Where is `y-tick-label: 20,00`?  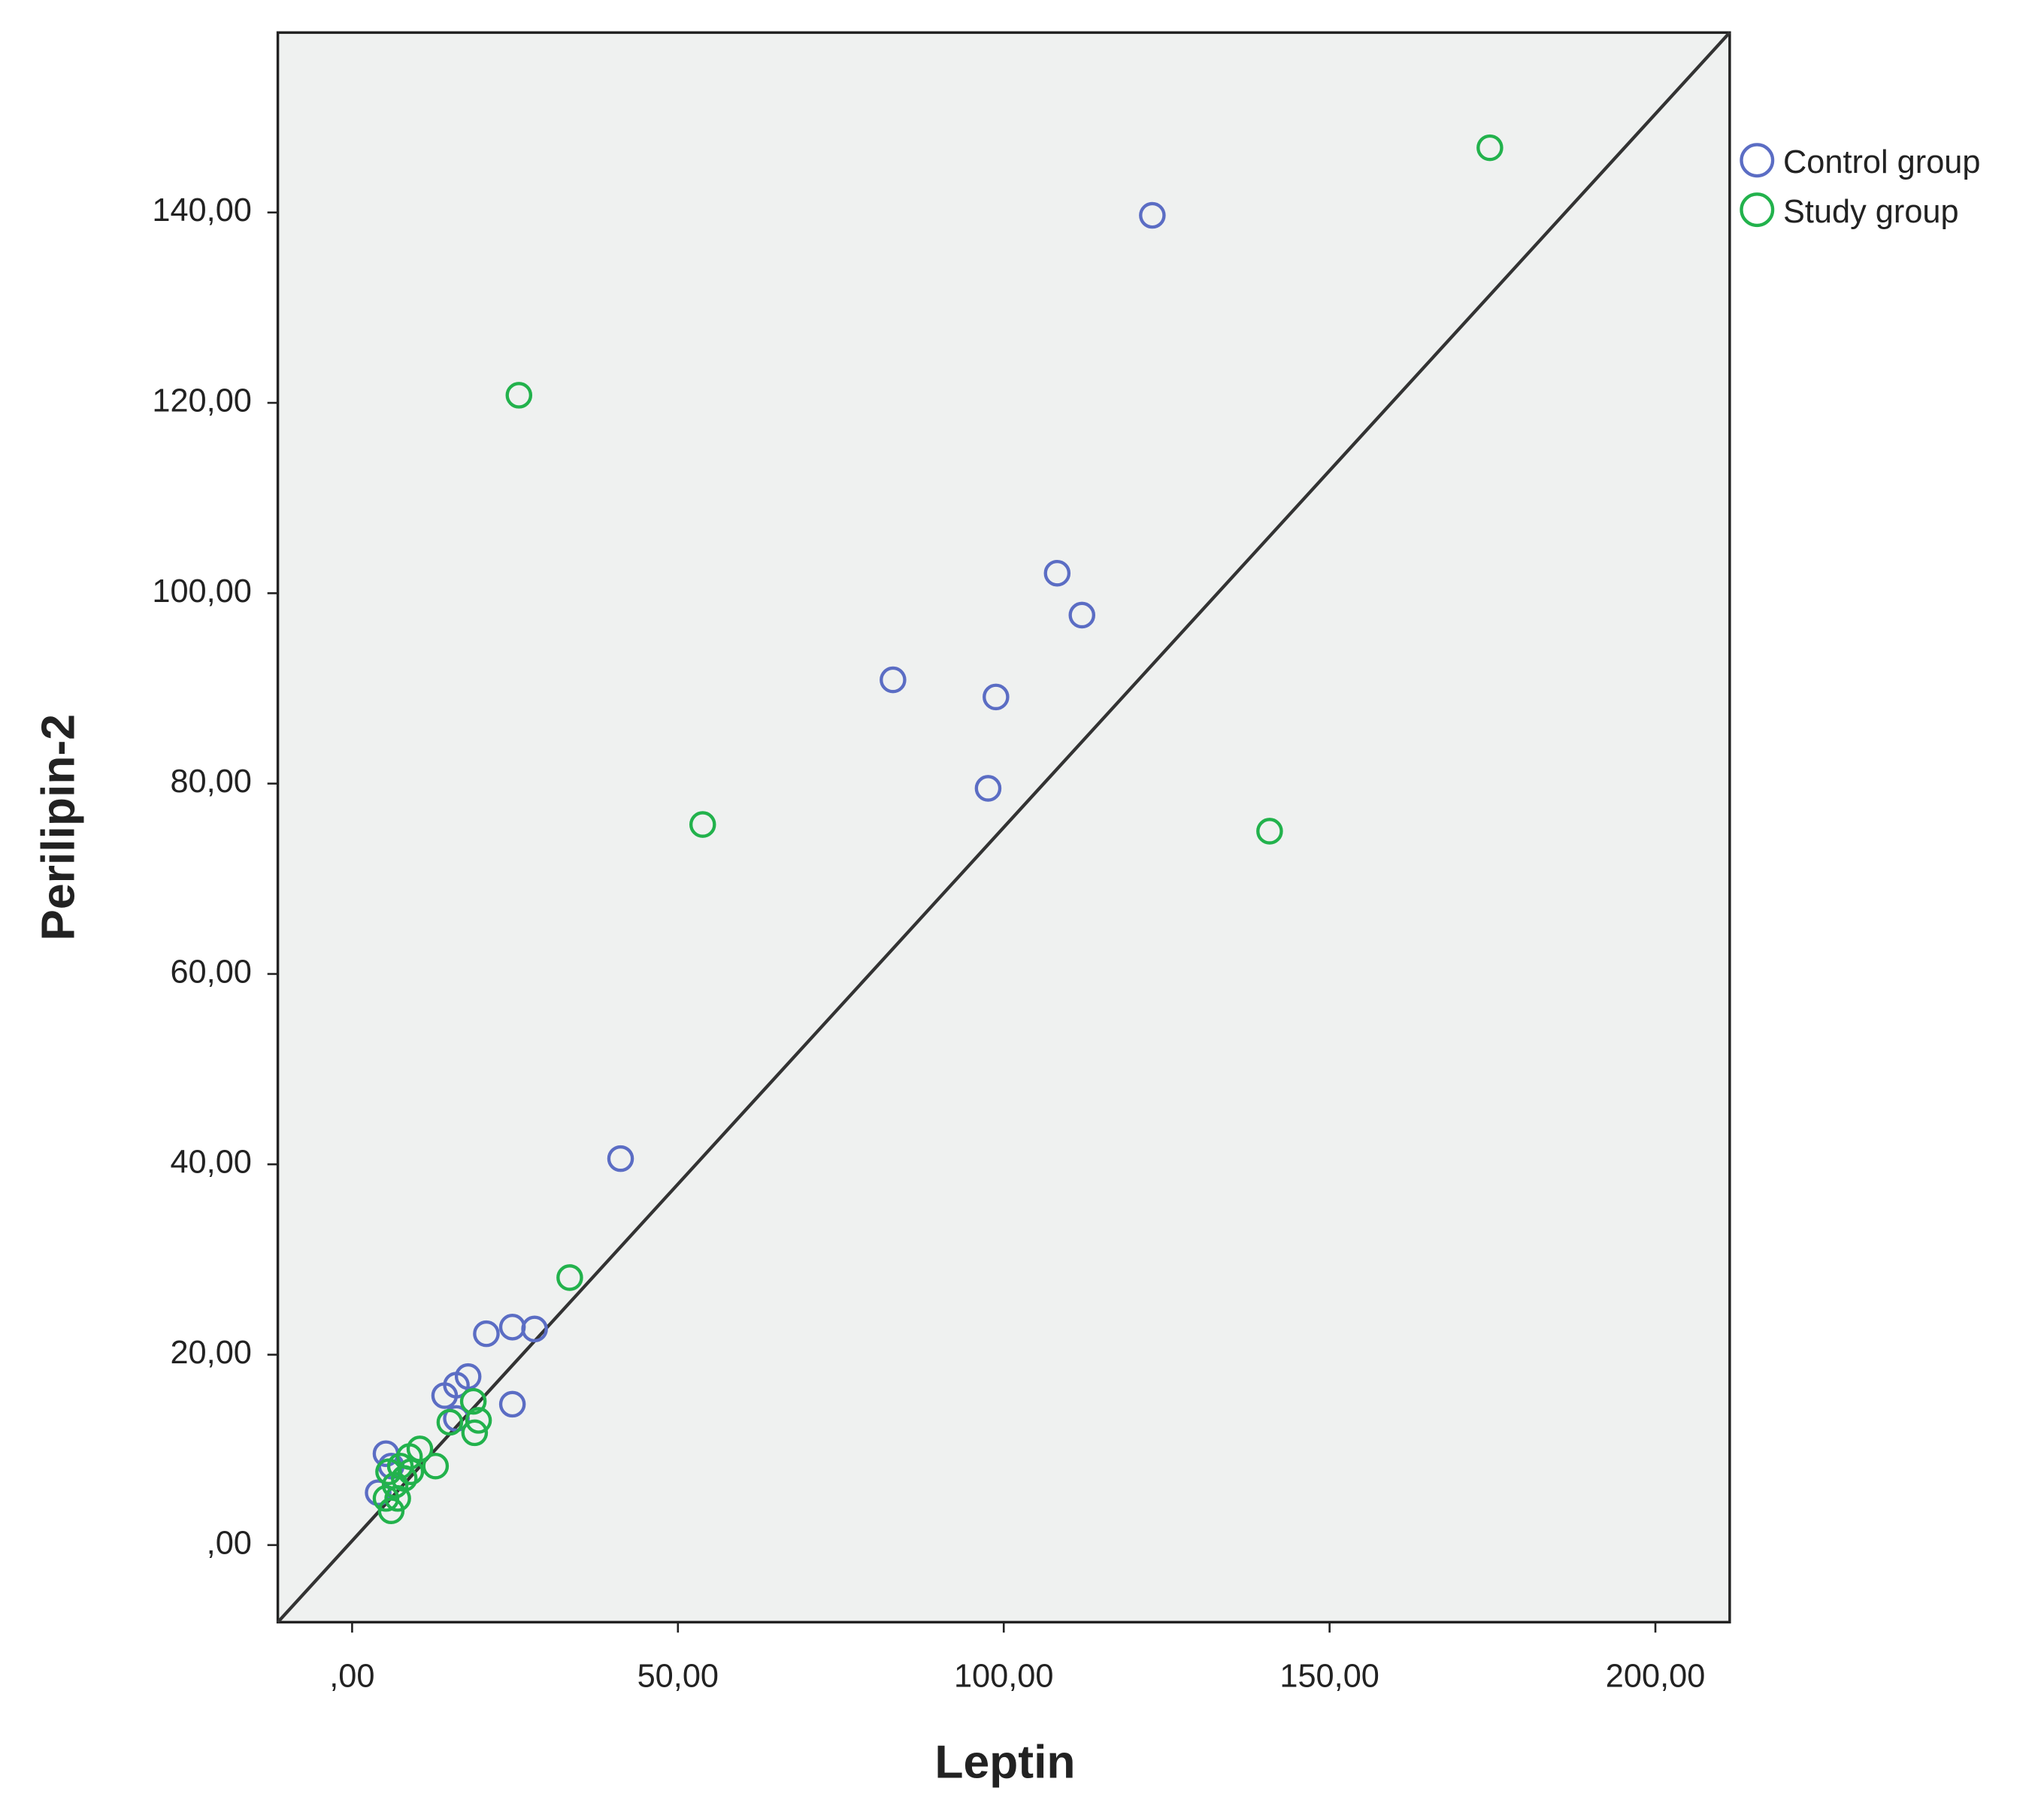 y-tick-label: 20,00 is located at coordinates (210, 1353).